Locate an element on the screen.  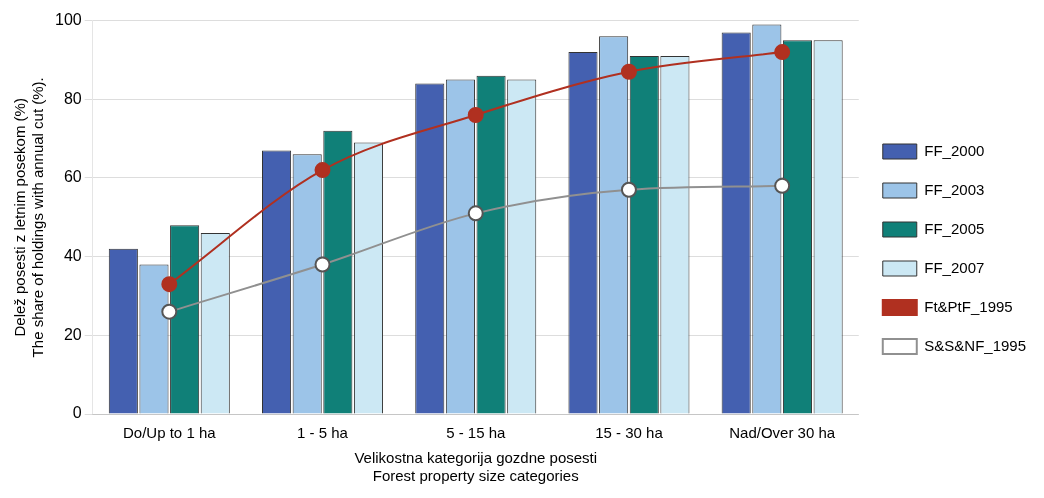
y-tick-label: 20 is located at coordinates (72, 334).